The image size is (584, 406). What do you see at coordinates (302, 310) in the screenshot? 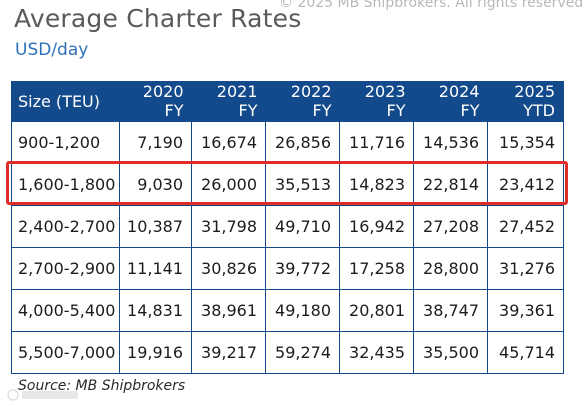
I see `rate-cell: 49,180` at bounding box center [302, 310].